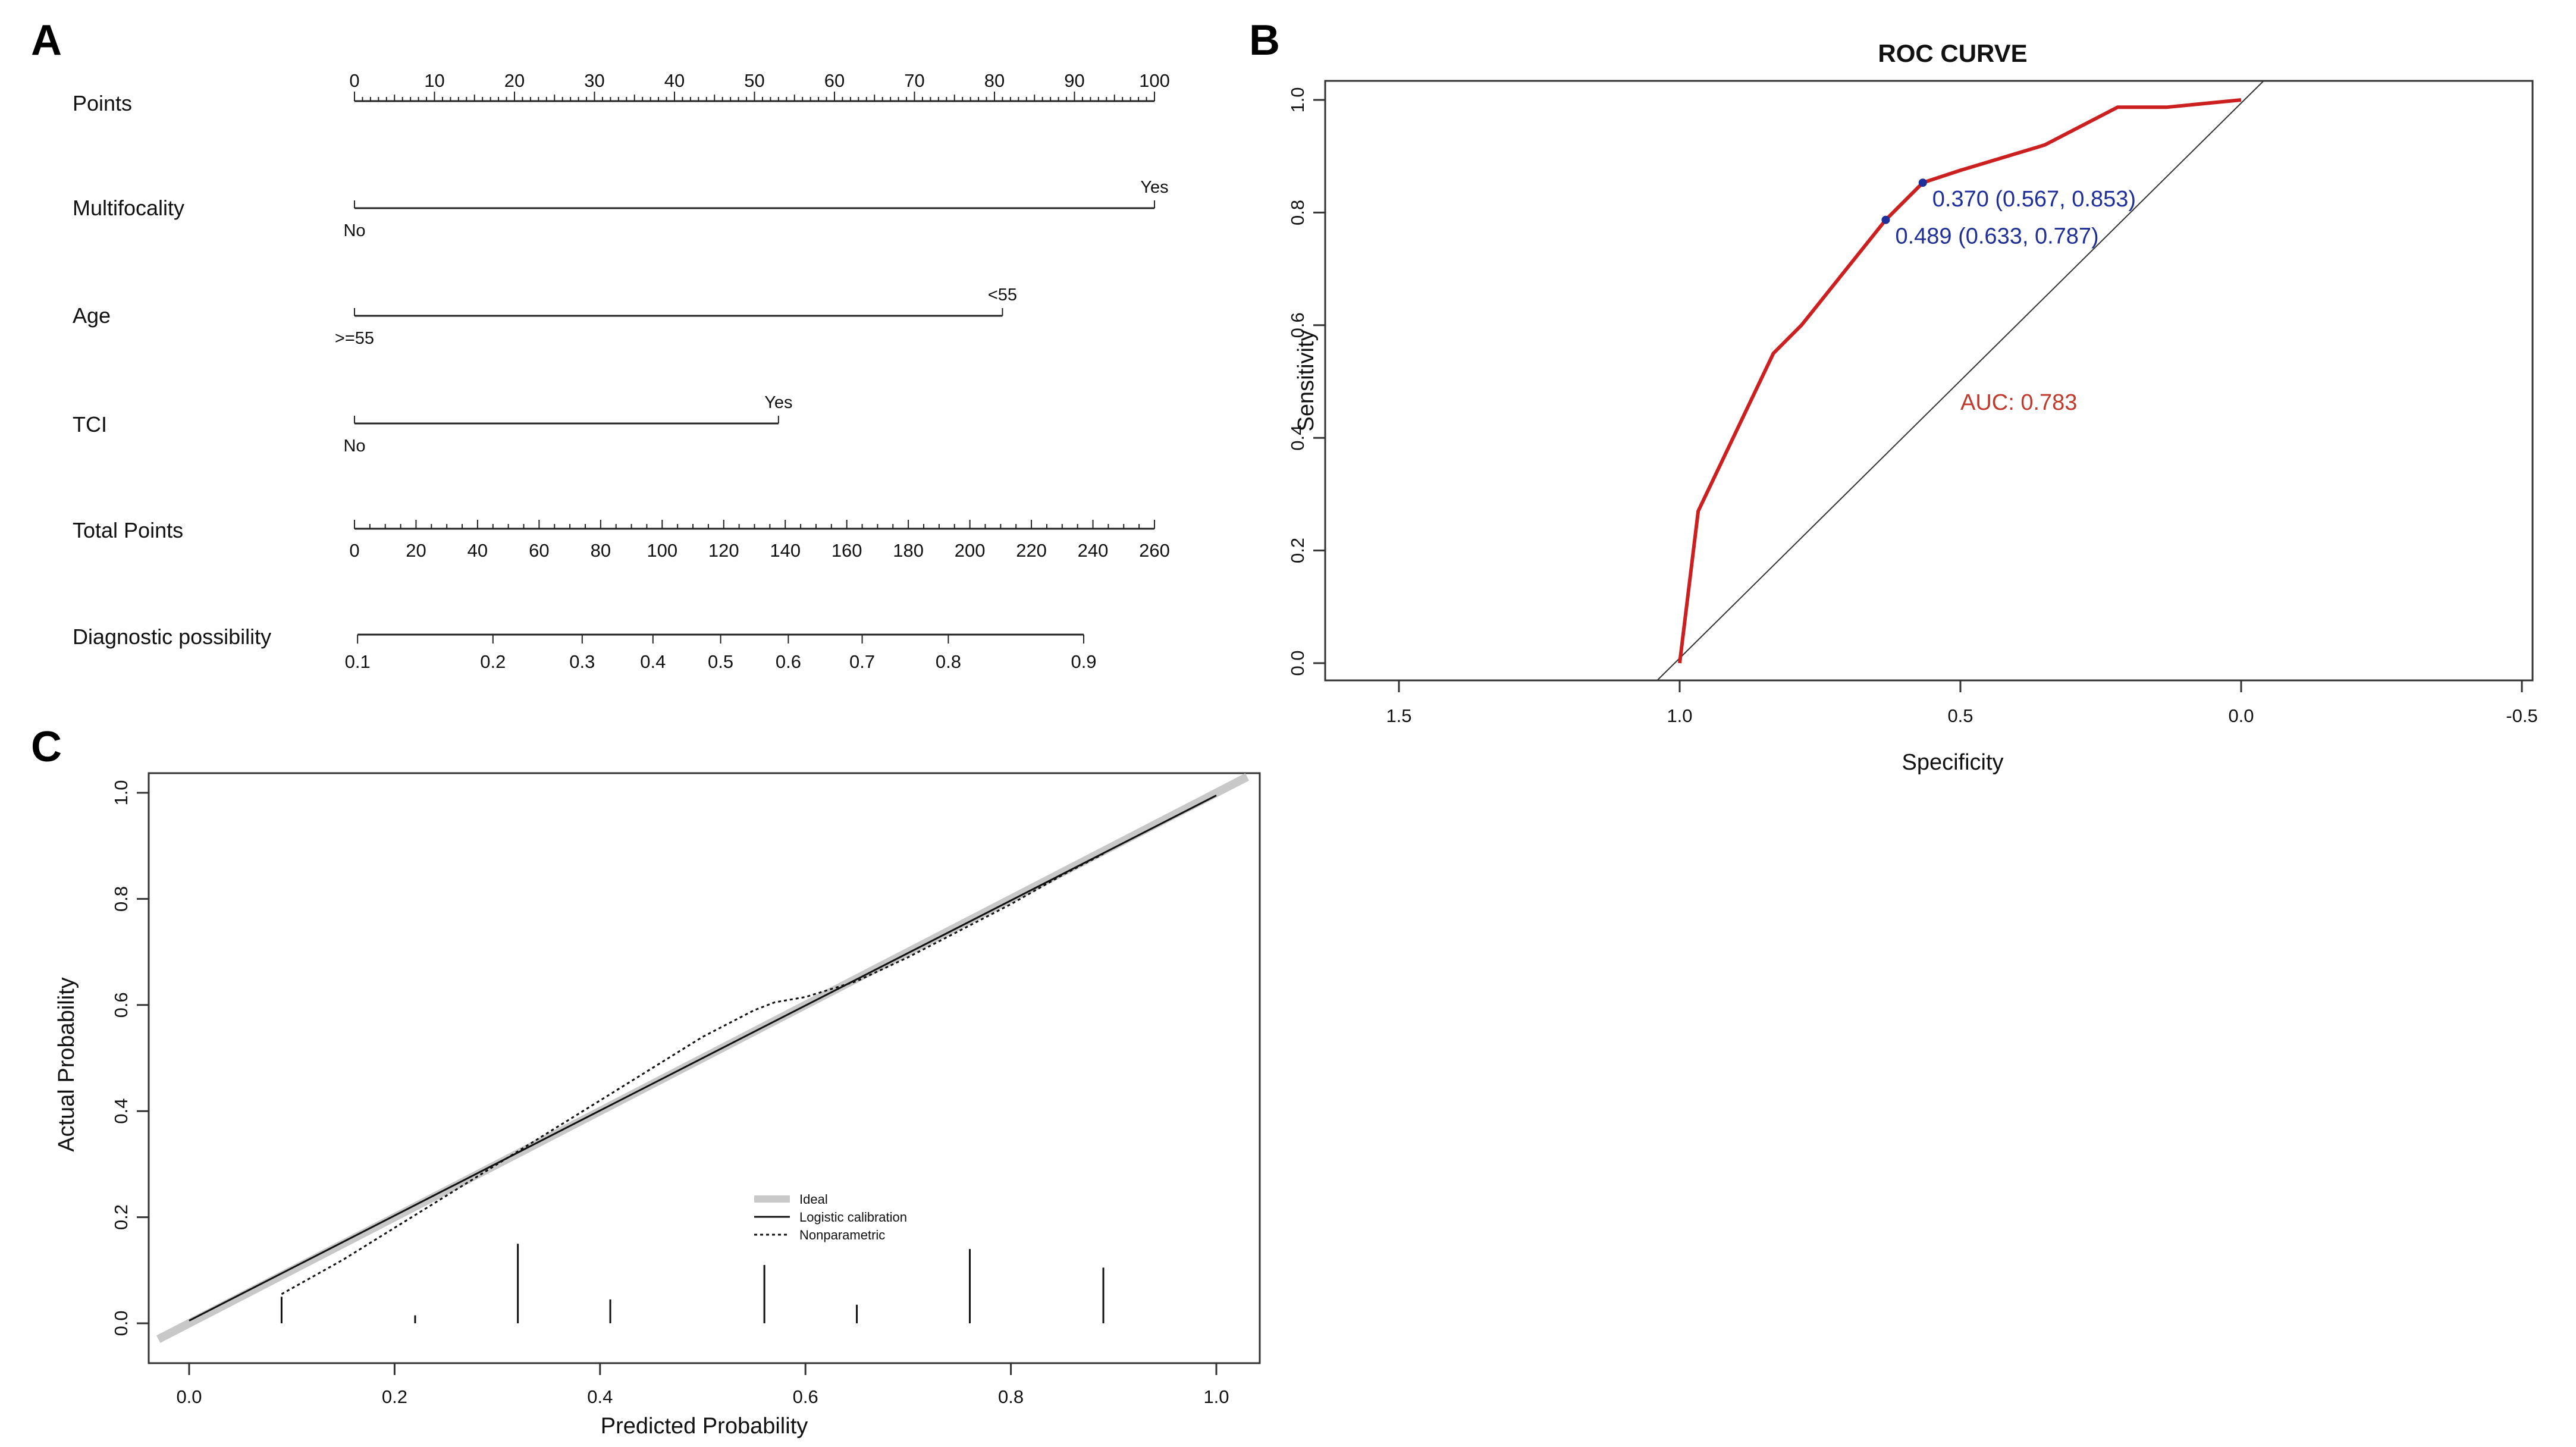 Image resolution: width=2576 pixels, height=1447 pixels. What do you see at coordinates (948, 661) in the screenshot?
I see `diagnostic-tick-label: 0.8` at bounding box center [948, 661].